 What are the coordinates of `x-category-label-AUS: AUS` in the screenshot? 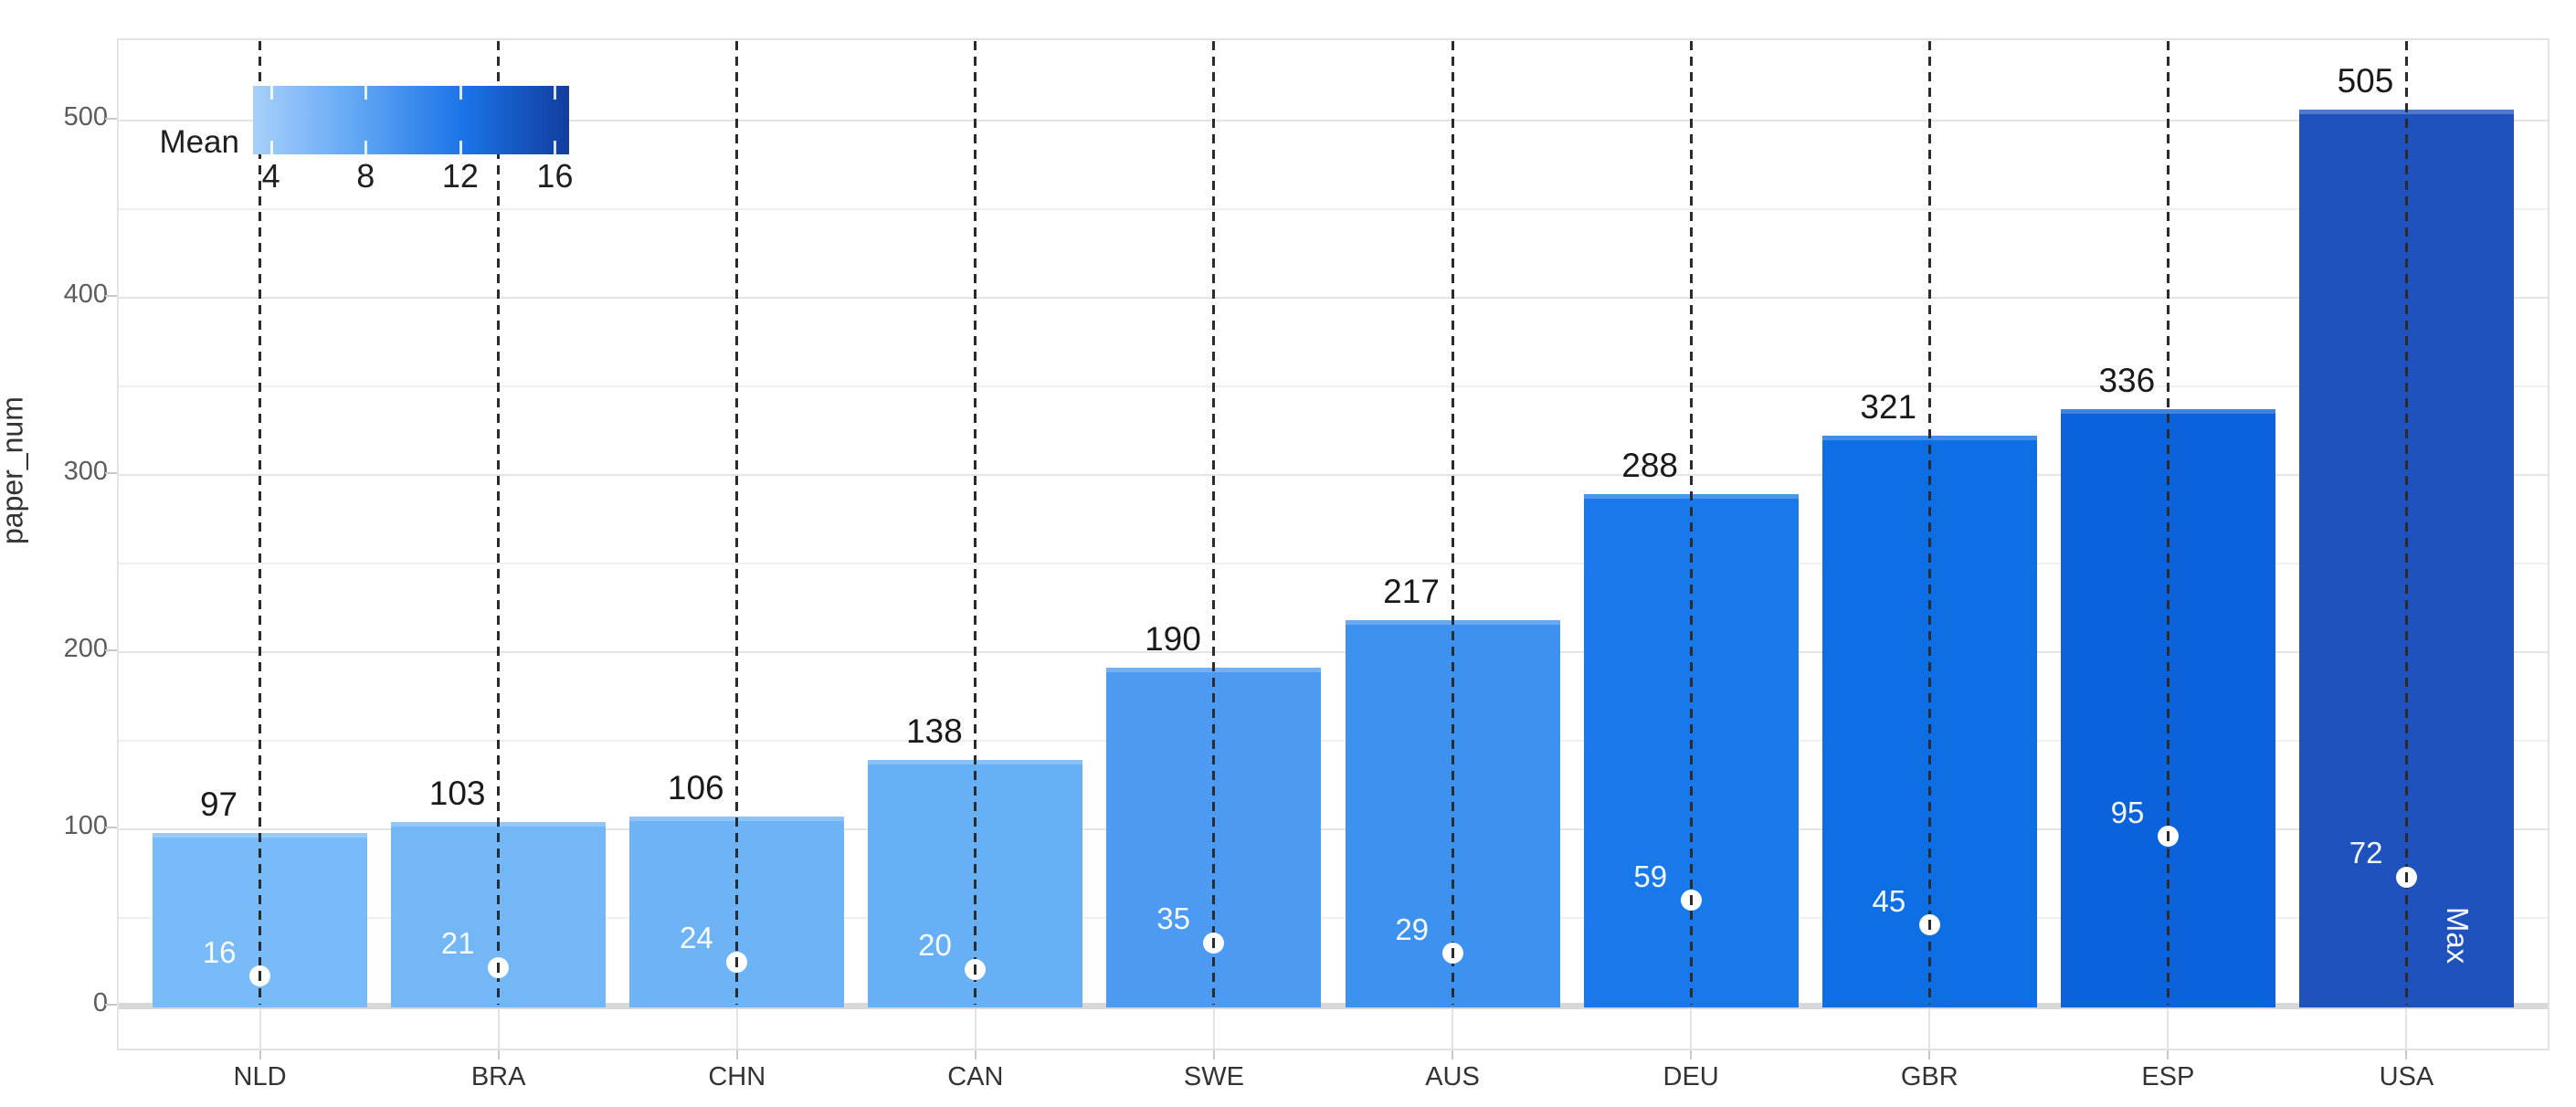 It's located at (1452, 1076).